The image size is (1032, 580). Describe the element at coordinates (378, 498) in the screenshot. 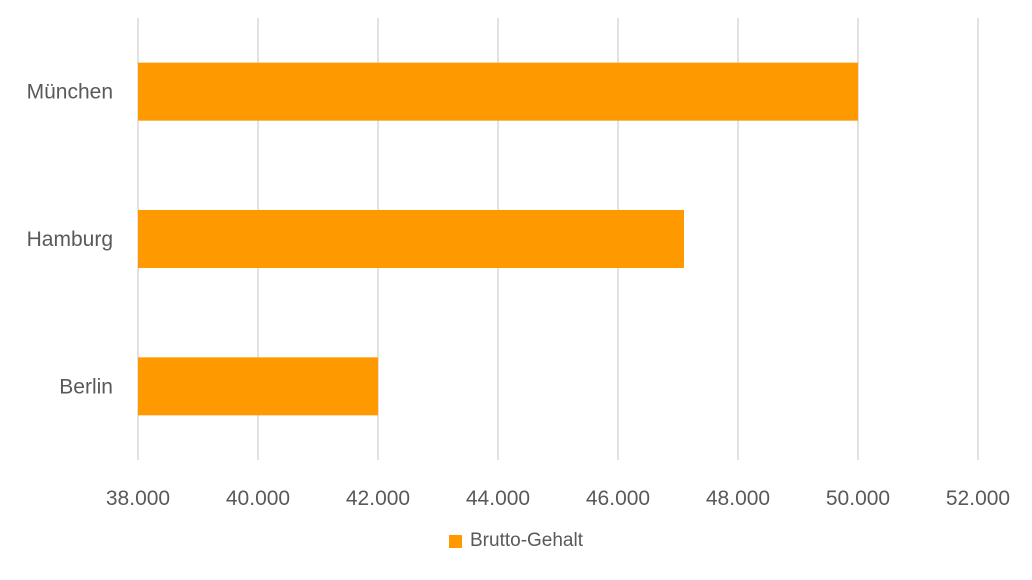

I see `x-tick-label: 42.000` at that location.